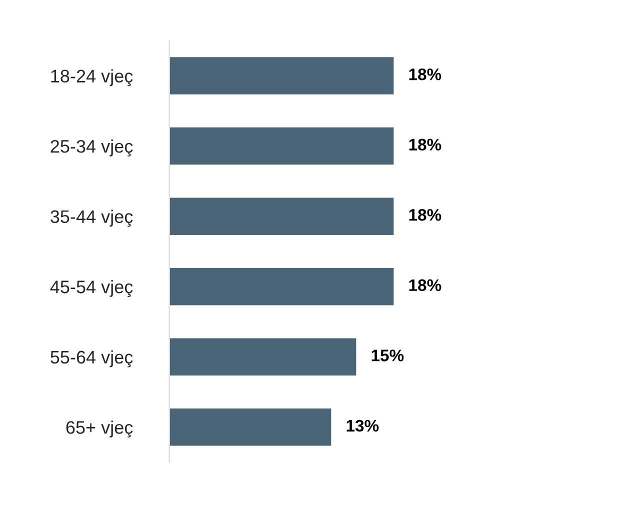 The width and height of the screenshot is (627, 508). What do you see at coordinates (91, 148) in the screenshot?
I see `y-tick-label: 25-34 vjeç` at bounding box center [91, 148].